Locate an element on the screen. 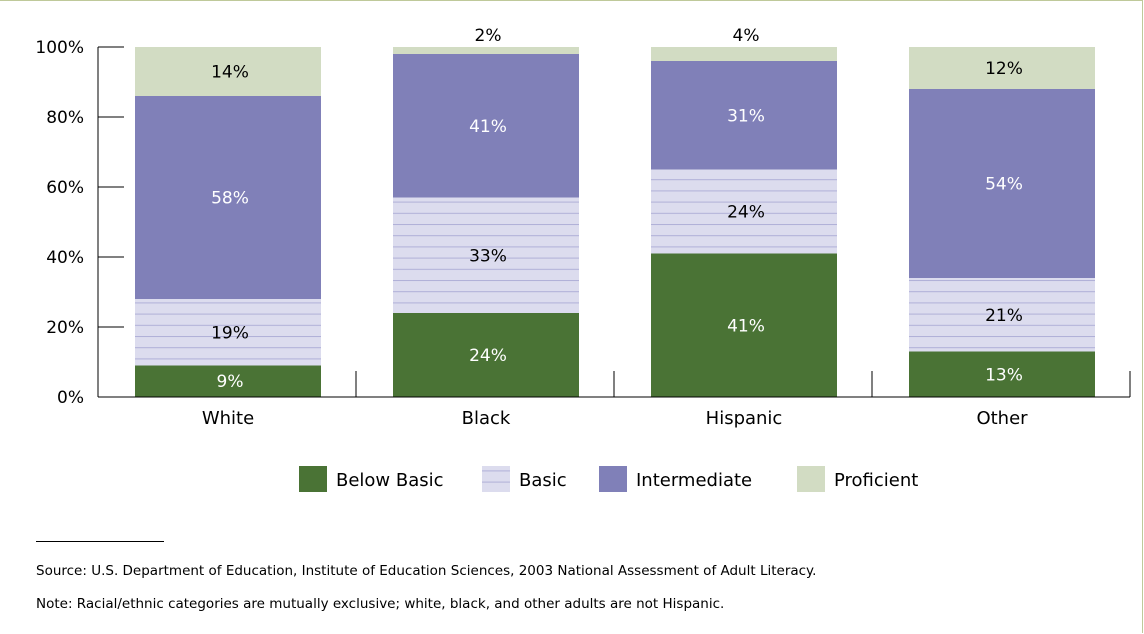  data-label: 33% is located at coordinates (488, 256).